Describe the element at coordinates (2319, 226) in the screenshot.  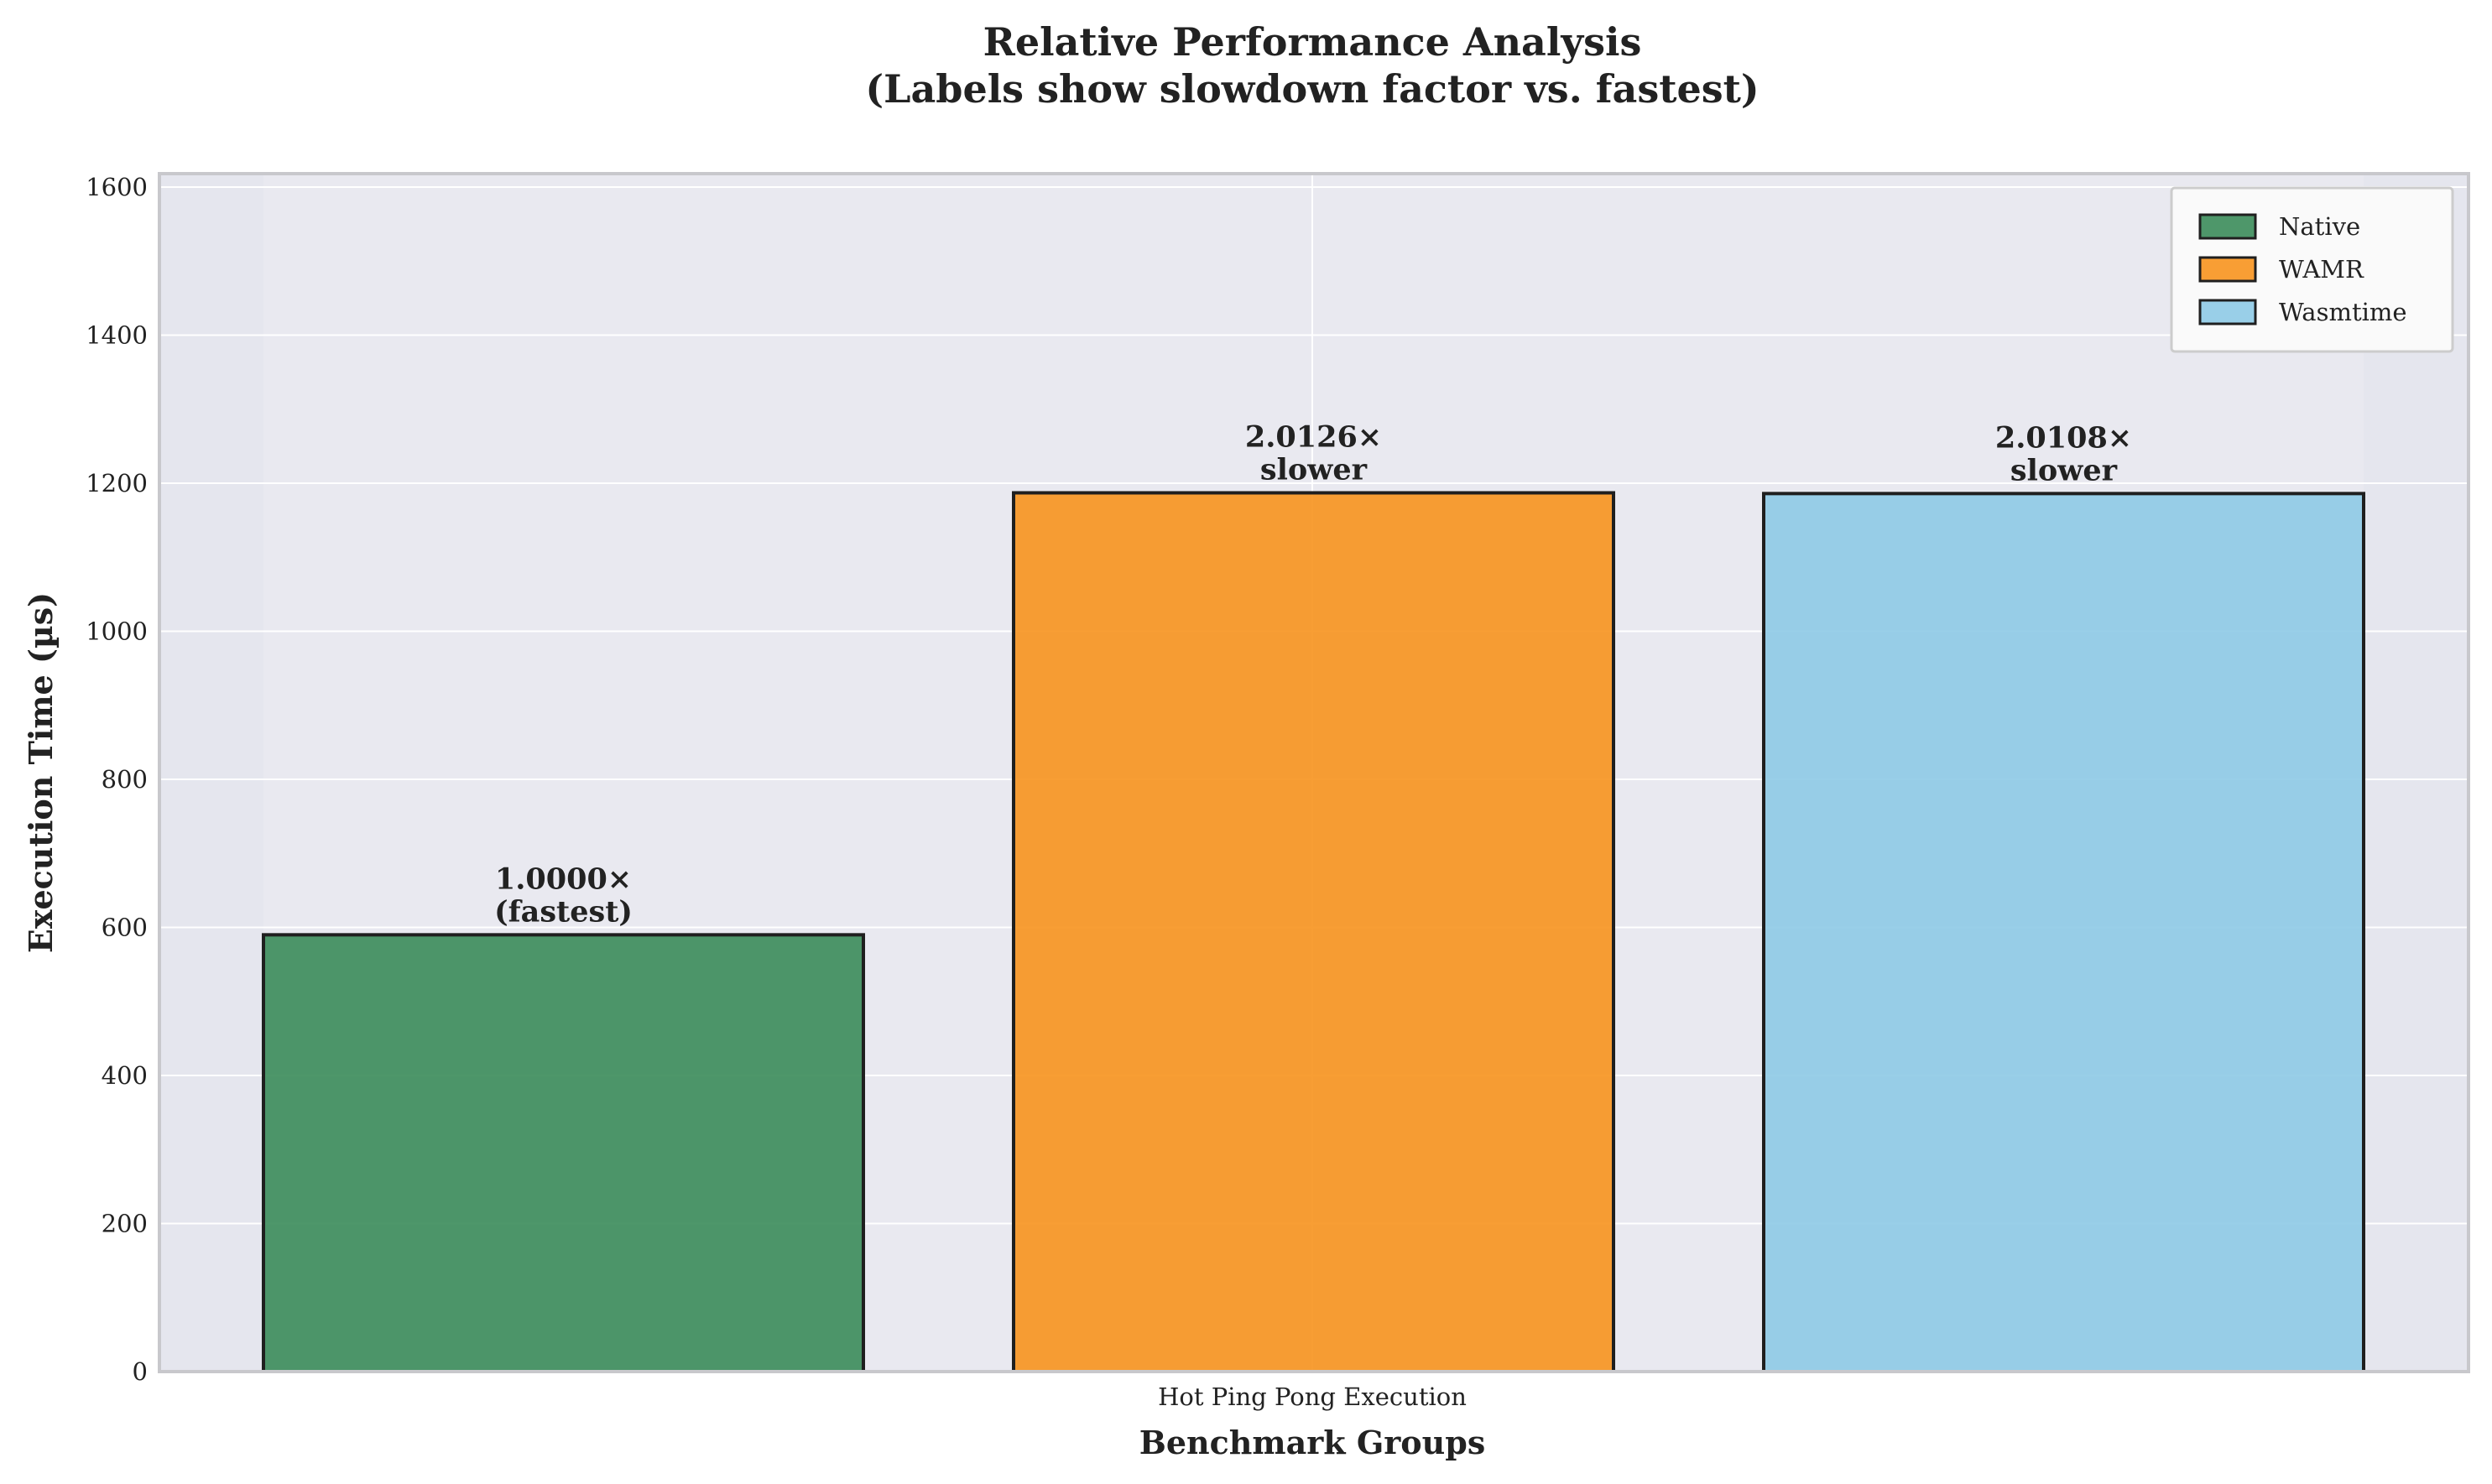
I see `legend-label-native: Native` at that location.